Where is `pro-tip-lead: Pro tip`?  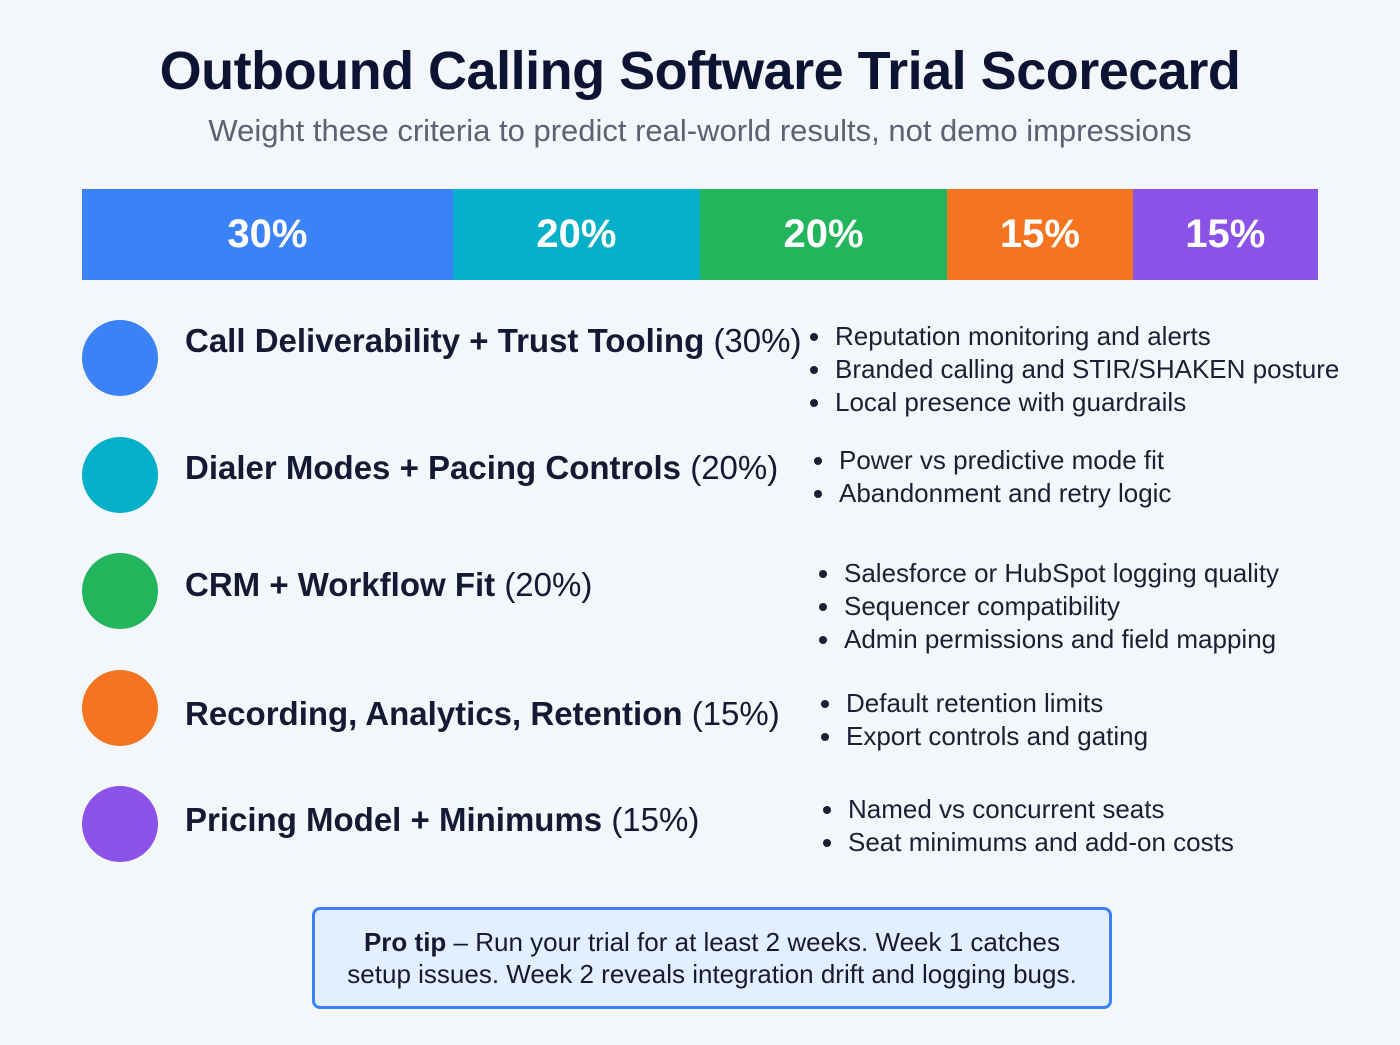 pro-tip-lead: Pro tip is located at coordinates (405, 942).